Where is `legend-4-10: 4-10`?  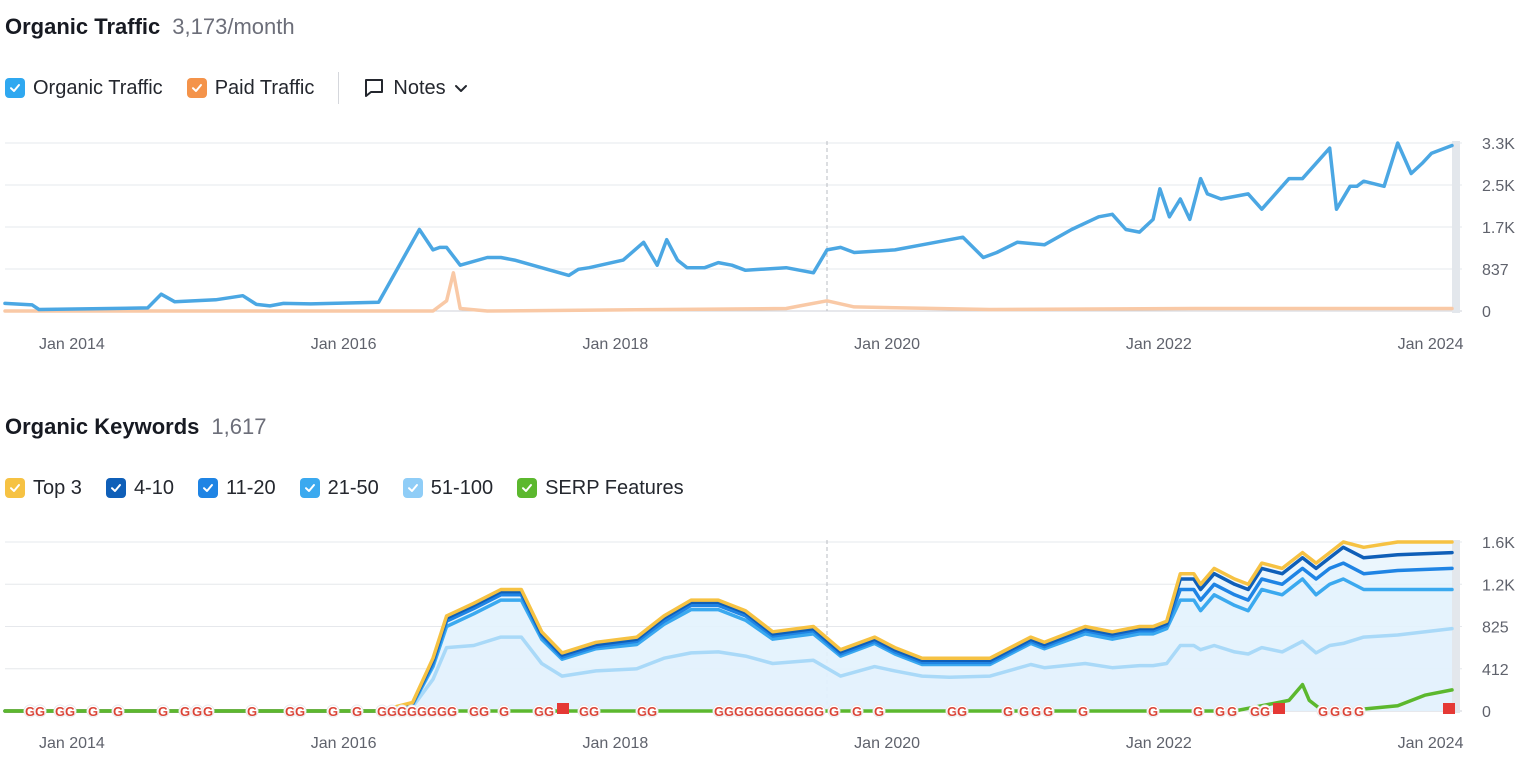
legend-4-10: 4-10 is located at coordinates (139, 488).